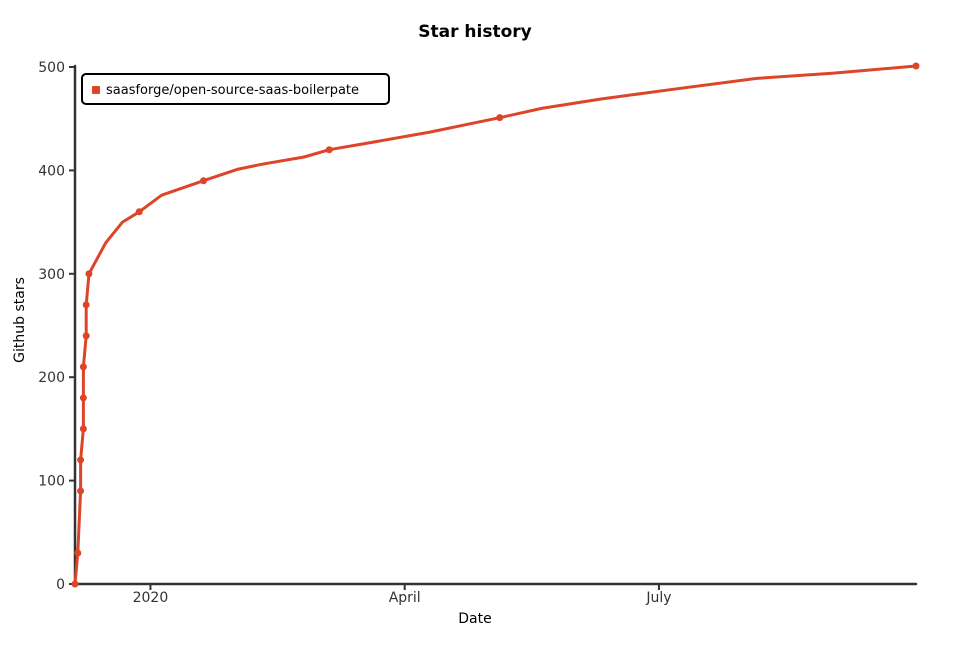  I want to click on chart-title: Star history, so click(474, 32).